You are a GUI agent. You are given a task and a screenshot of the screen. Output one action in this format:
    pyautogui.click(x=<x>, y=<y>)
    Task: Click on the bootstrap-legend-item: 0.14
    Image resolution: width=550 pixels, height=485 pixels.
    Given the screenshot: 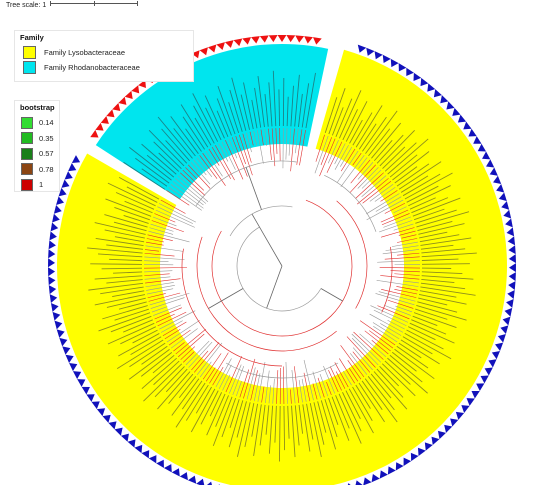 What is the action you would take?
    pyautogui.click(x=40, y=123)
    